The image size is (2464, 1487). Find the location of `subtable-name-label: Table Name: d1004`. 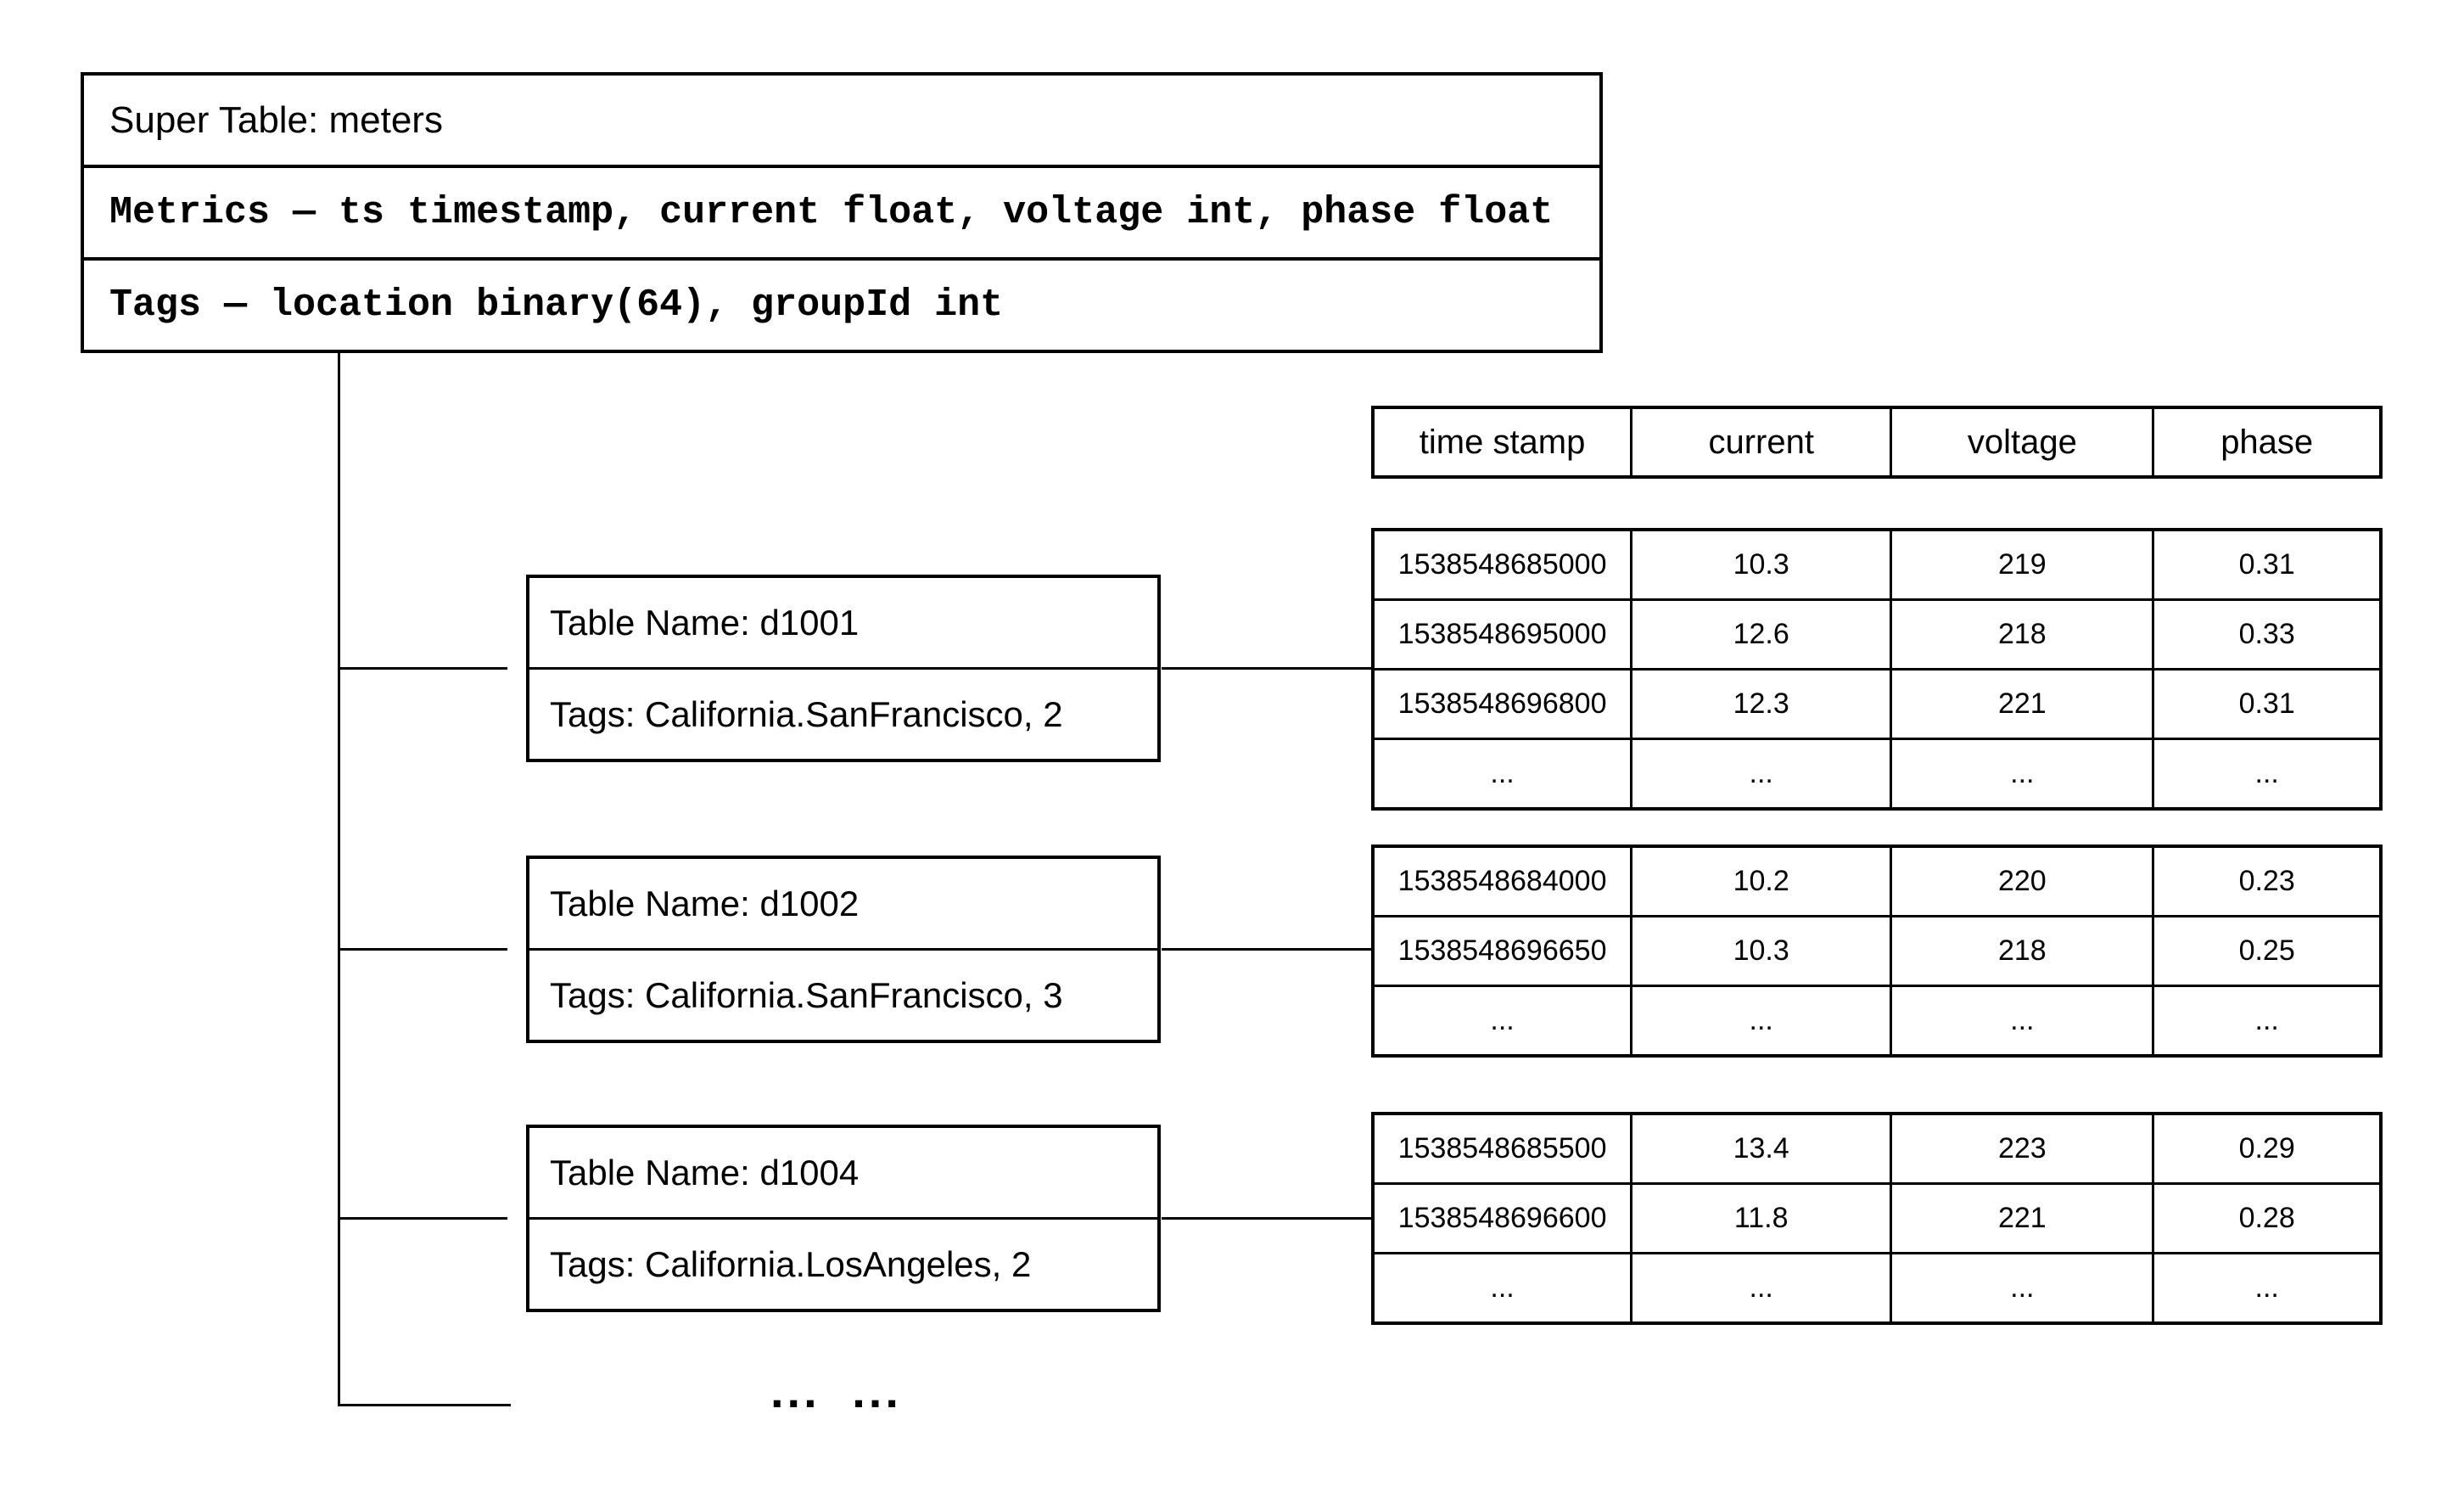

subtable-name-label: Table Name: d1004 is located at coordinates (843, 1172).